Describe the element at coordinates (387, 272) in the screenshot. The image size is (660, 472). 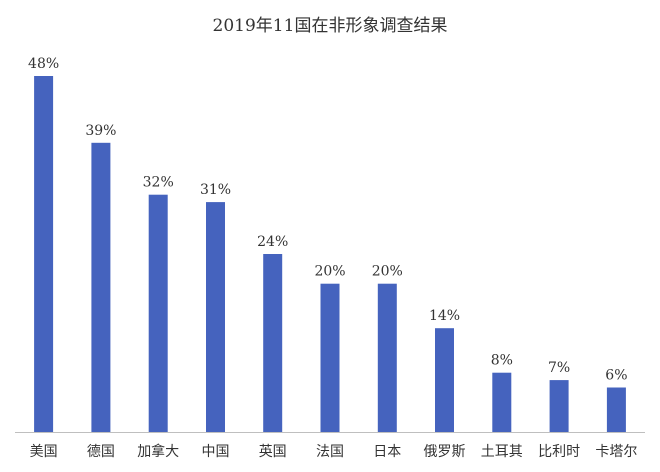
I see `value-label-6: 20%` at that location.